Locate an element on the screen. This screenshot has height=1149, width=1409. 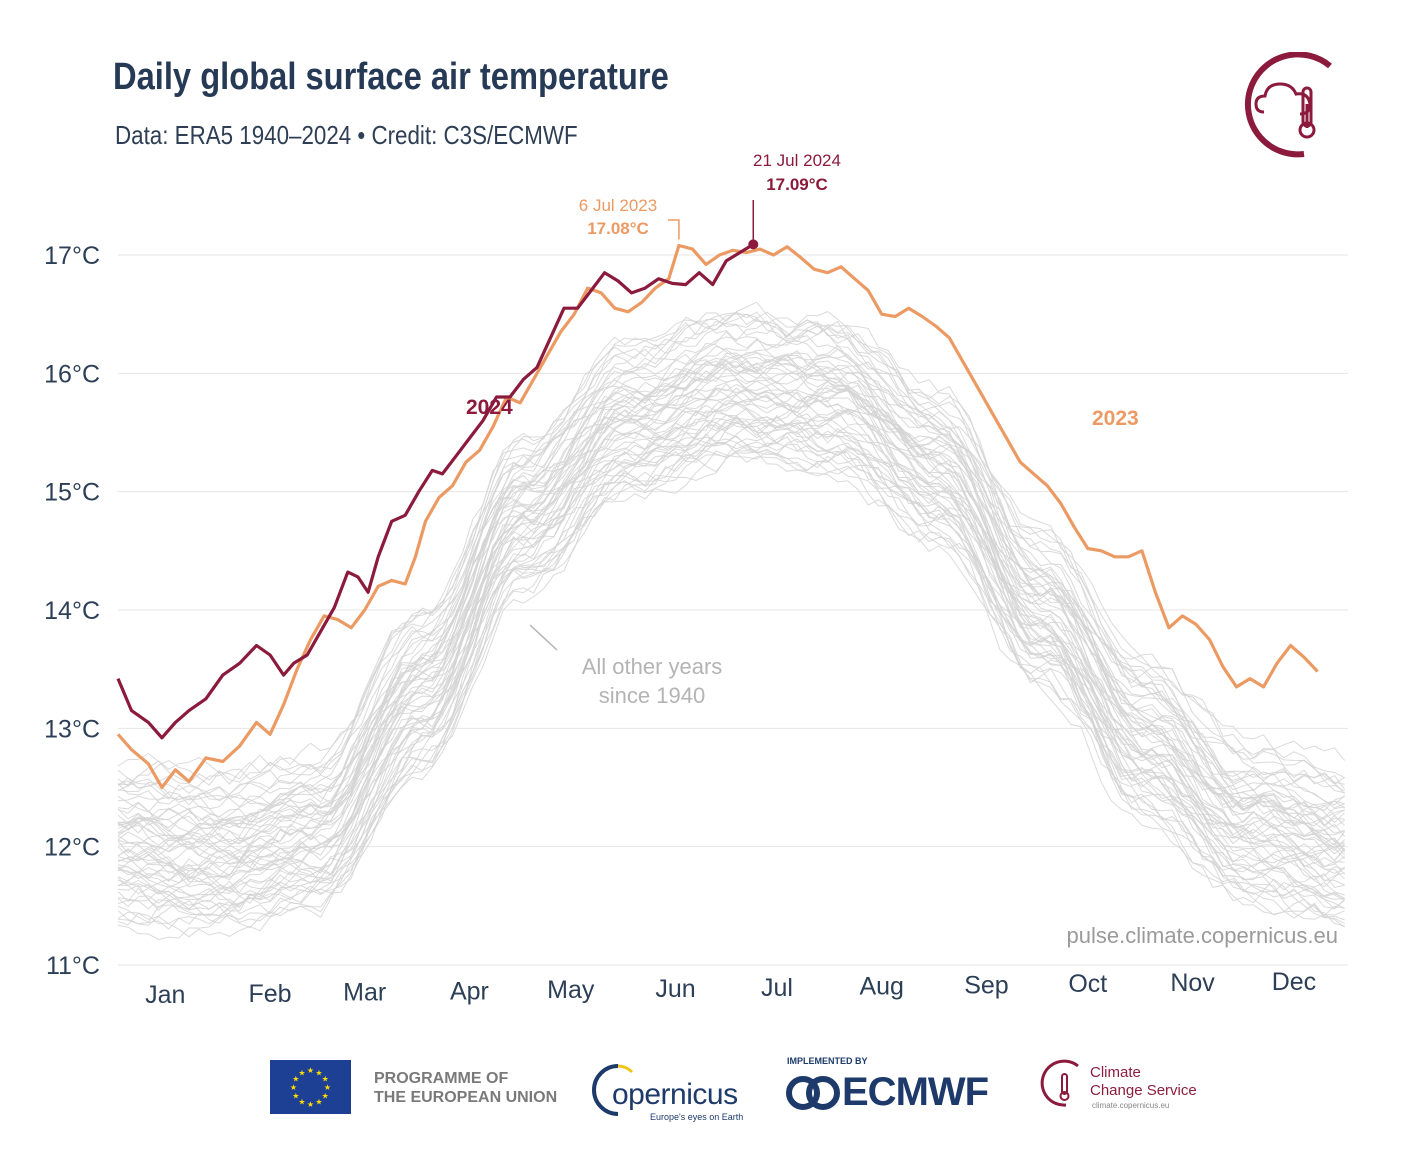
copernicus-logo-icon is located at coordinates (613, 1090).